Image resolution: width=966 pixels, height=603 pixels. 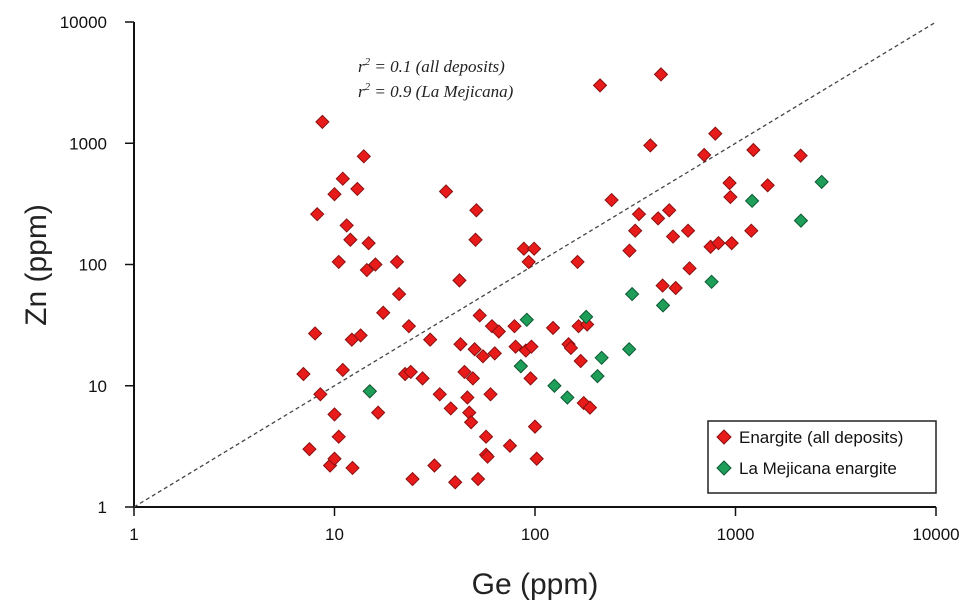 I want to click on x-tick-label-1: 1, so click(x=133, y=534).